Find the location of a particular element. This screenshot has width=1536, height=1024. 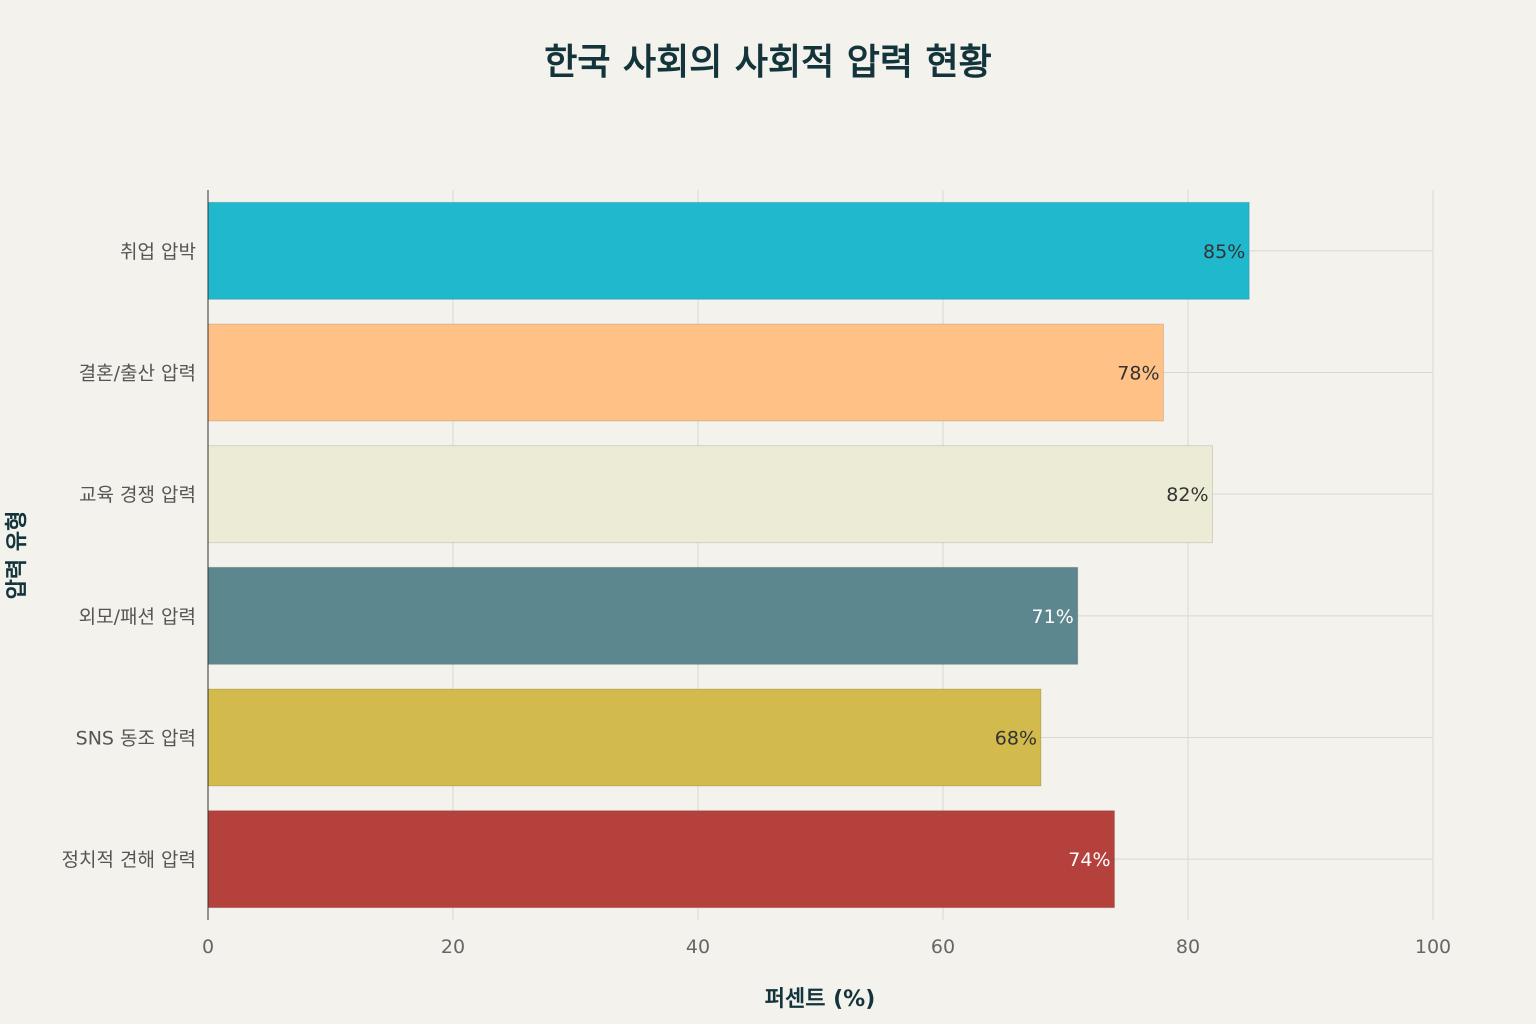

x-tick-label: 20 is located at coordinates (453, 947).